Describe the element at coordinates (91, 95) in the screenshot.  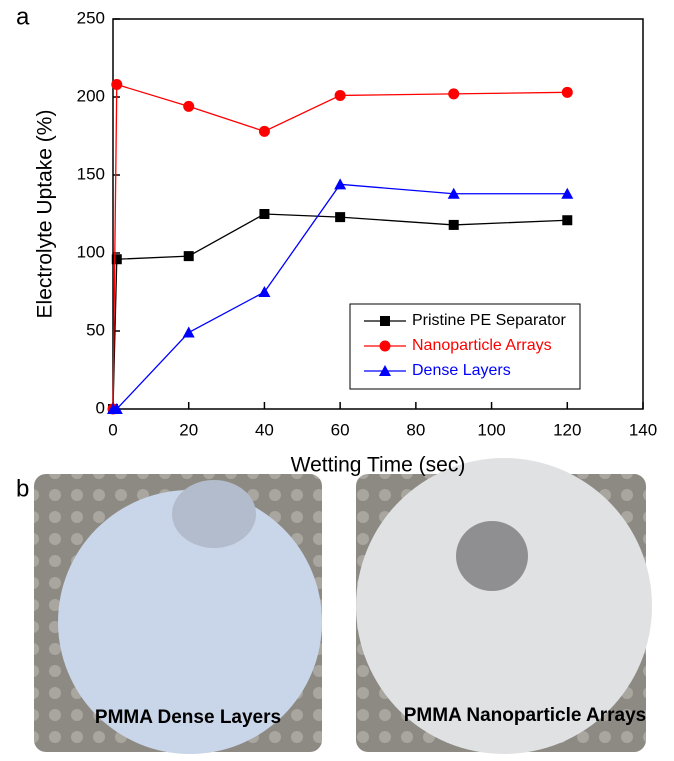
I see `y-tick-label: 200` at that location.